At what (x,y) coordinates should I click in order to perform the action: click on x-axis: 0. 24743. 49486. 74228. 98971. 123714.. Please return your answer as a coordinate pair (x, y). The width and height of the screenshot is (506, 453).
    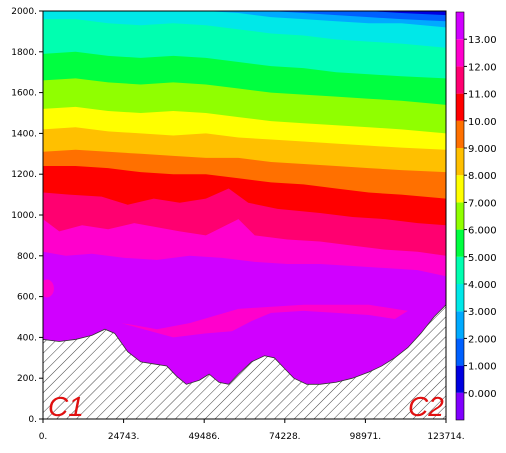
    Looking at the image, I should click on (252, 430).